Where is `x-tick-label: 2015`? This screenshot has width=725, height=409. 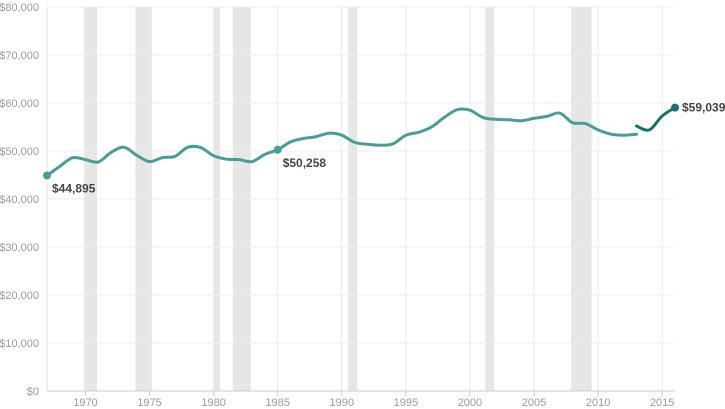
x-tick-label: 2015 is located at coordinates (662, 403).